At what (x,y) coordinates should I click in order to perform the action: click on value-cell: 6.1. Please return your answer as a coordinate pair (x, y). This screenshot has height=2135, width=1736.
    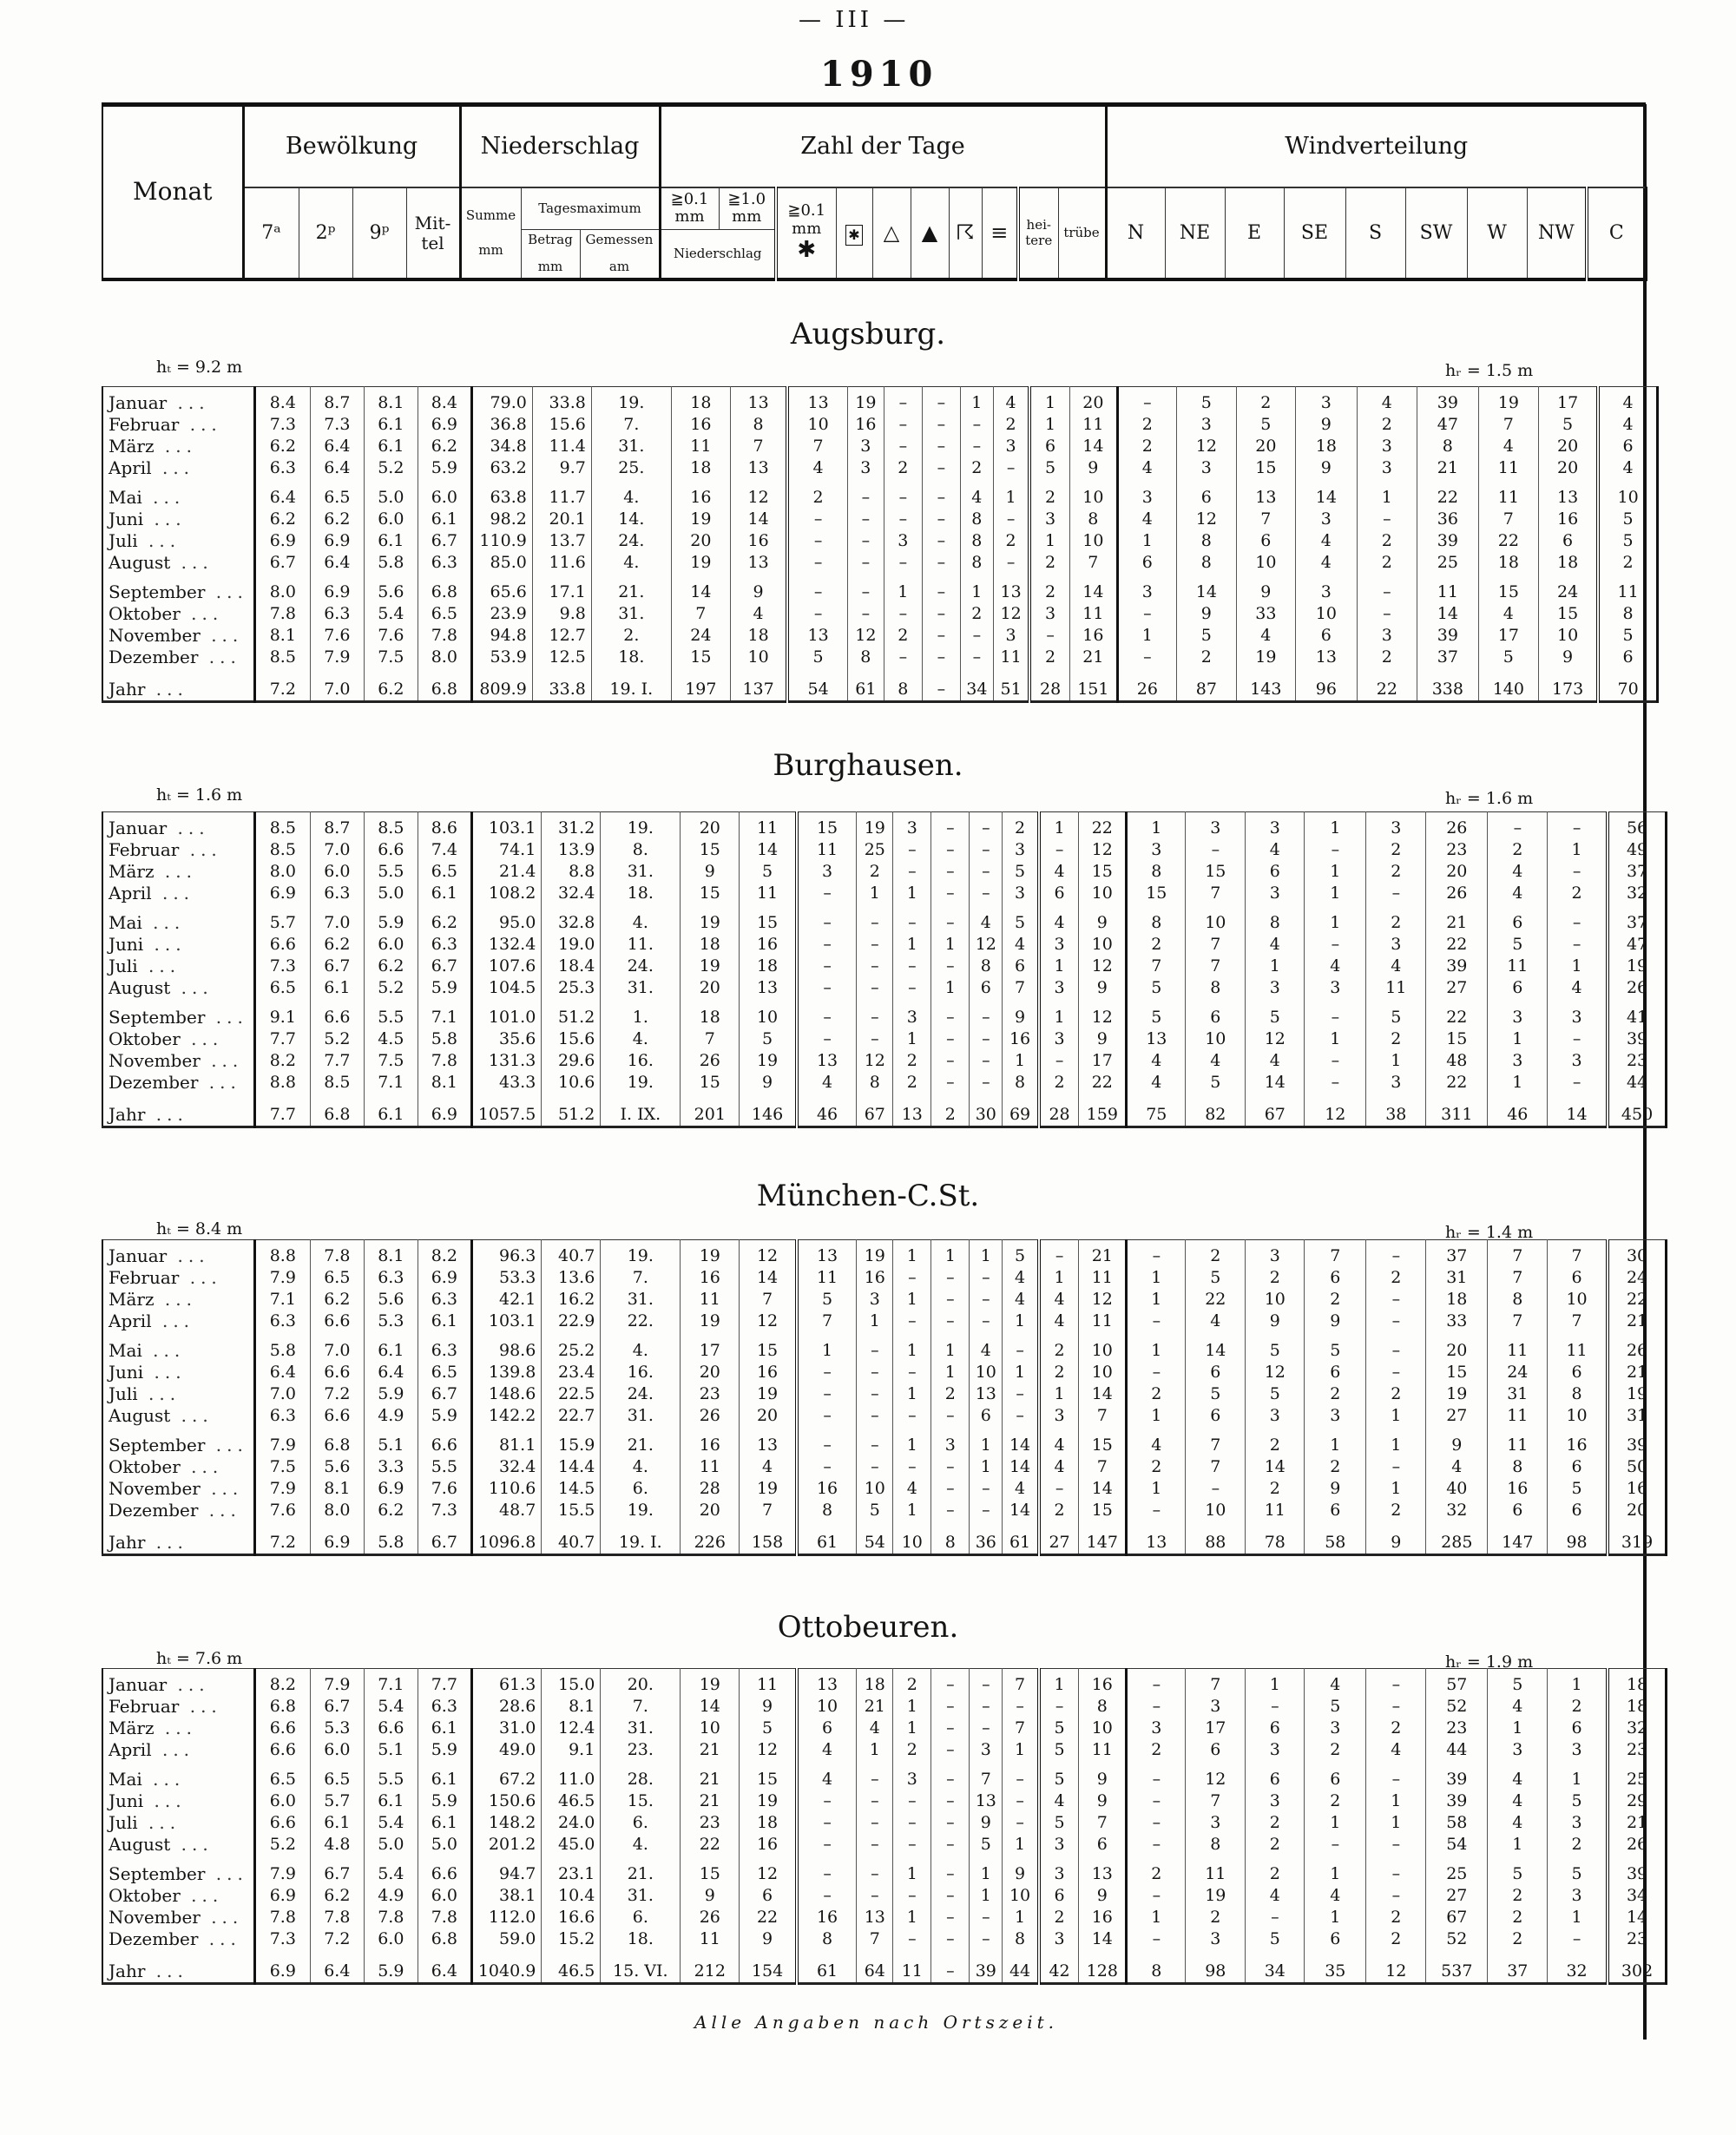
    Looking at the image, I should click on (444, 1823).